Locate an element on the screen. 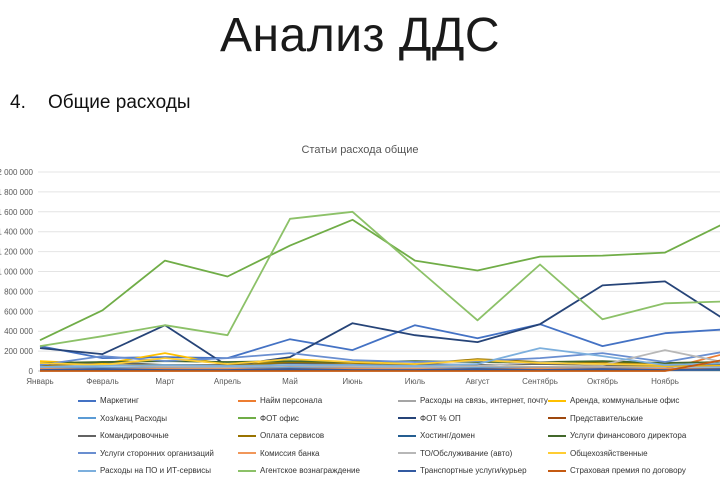 The width and height of the screenshot is (720, 480). y-tick-label: 1 600 000 is located at coordinates (17, 212).